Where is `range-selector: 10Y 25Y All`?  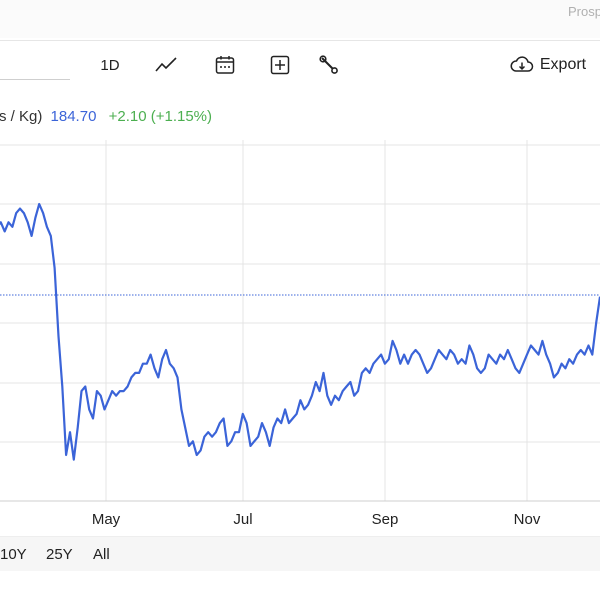
range-selector: 10Y 25Y All is located at coordinates (300, 553).